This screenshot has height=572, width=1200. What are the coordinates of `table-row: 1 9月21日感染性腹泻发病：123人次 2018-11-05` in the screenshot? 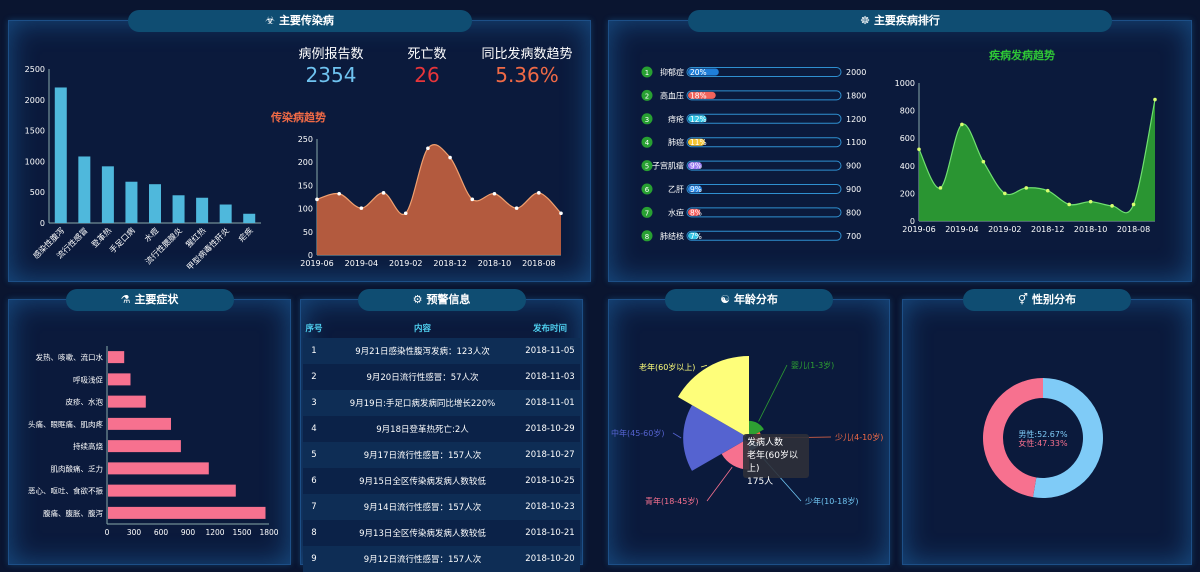 It's located at (441, 351).